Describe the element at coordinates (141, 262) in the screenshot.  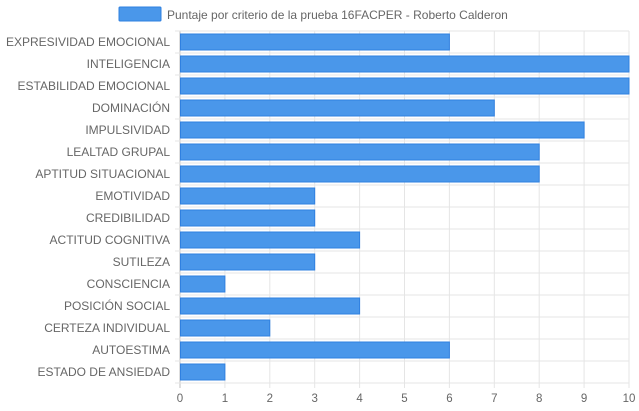
I see `category-label: SUTILEZA` at that location.